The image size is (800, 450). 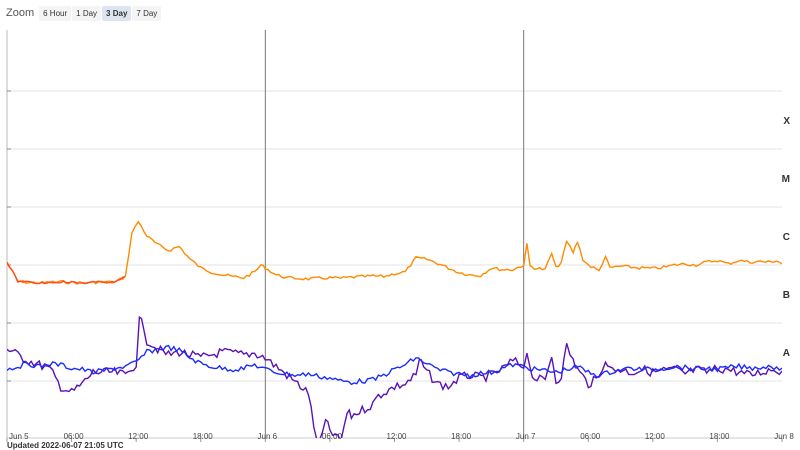 What do you see at coordinates (784, 436) in the screenshot?
I see `x-tick-label: Jun 8` at bounding box center [784, 436].